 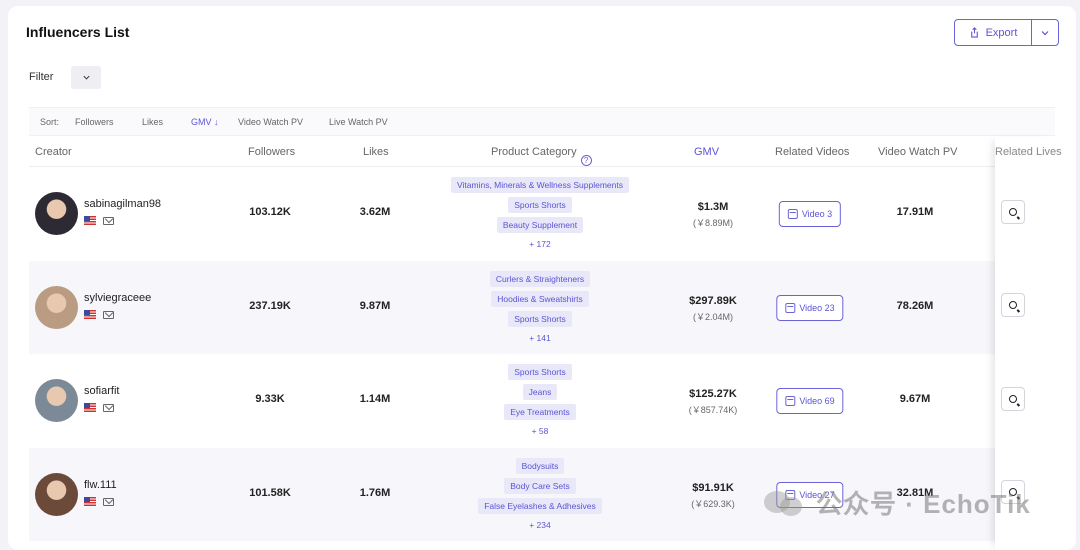 I want to click on likes-value: 3.62M, so click(x=375, y=212).